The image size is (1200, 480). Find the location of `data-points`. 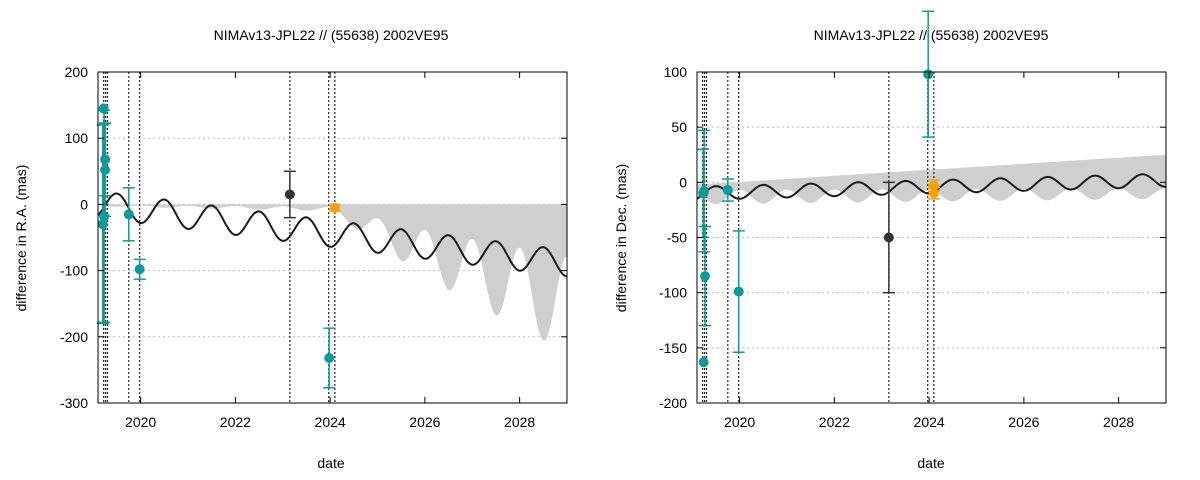

data-points is located at coordinates (218, 246).